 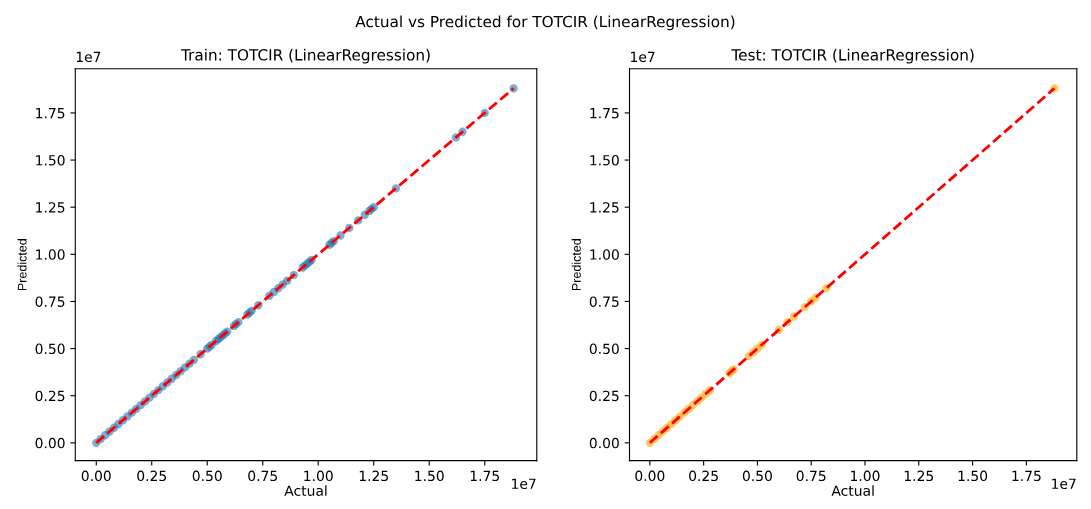 I want to click on chart-title: Test: TOTCIR (LinearRegression), so click(x=852, y=56).